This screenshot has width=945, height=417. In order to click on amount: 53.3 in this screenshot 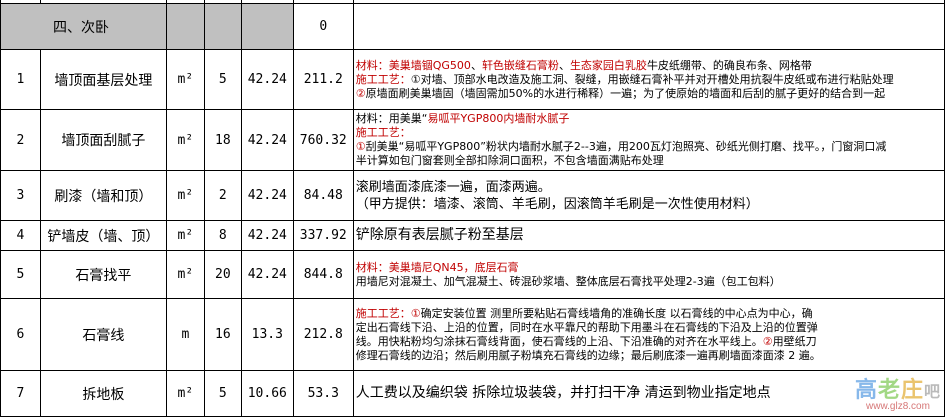, I will do `click(323, 393)`.